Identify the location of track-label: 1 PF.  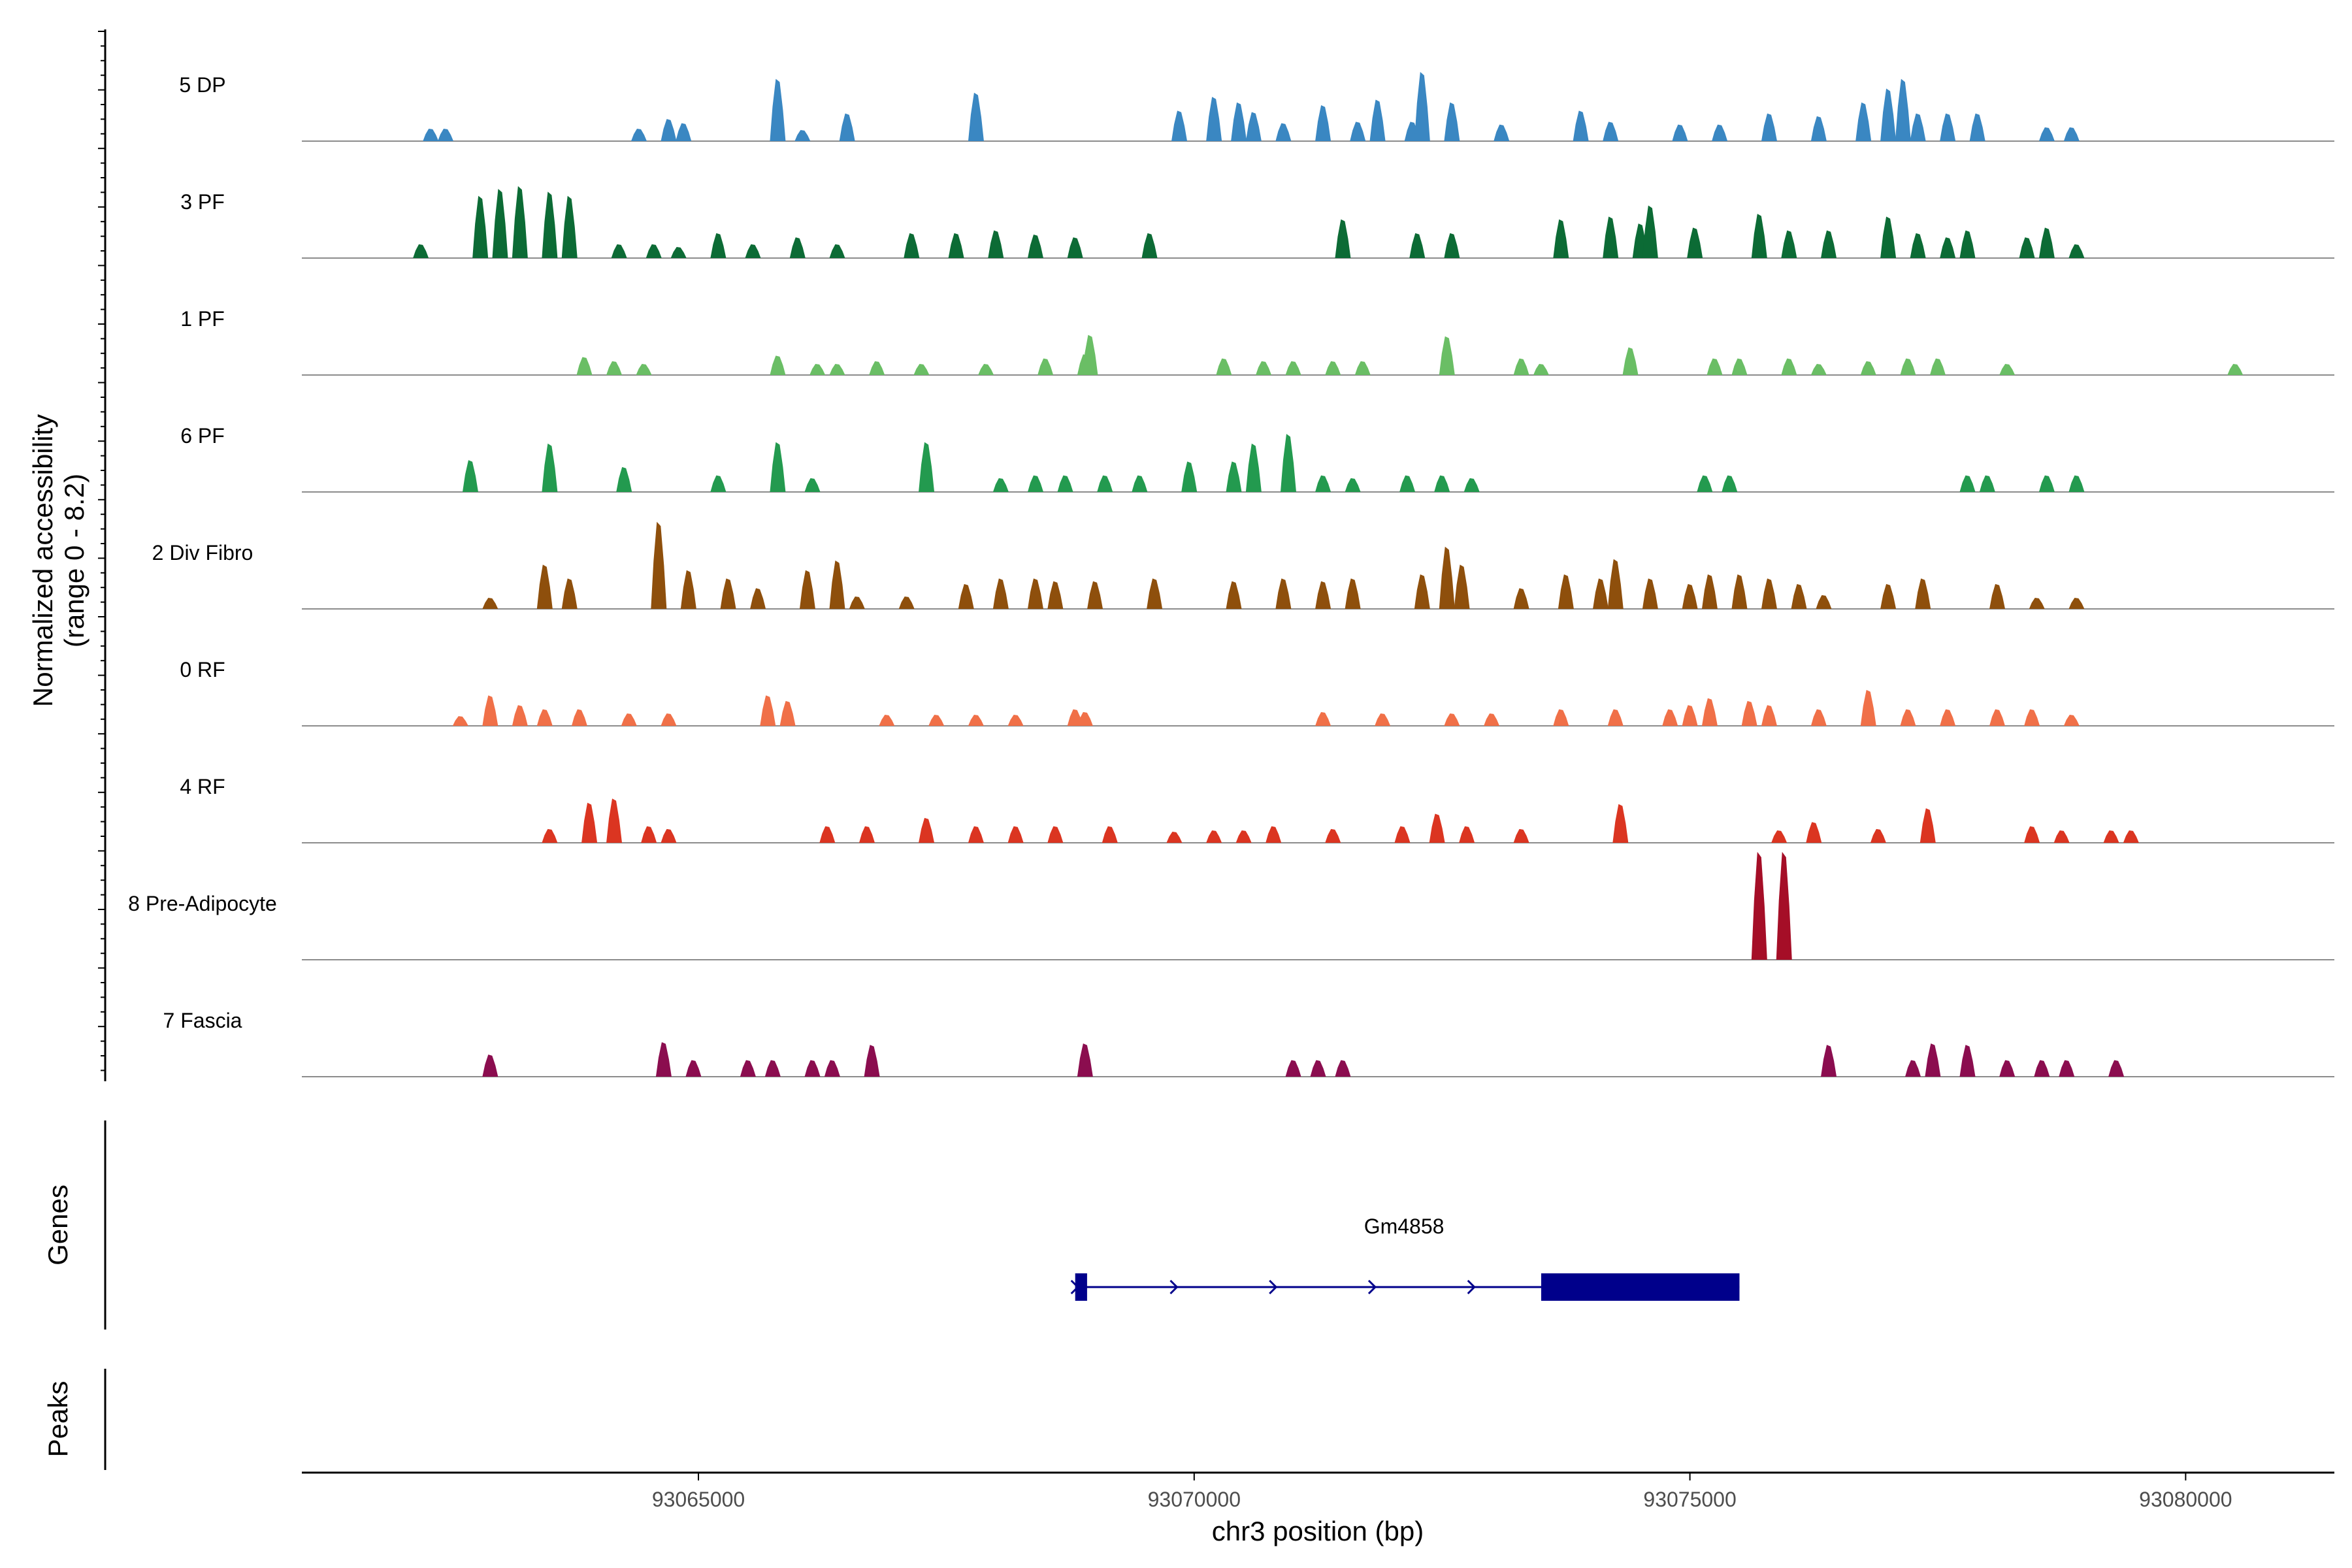
(202, 319).